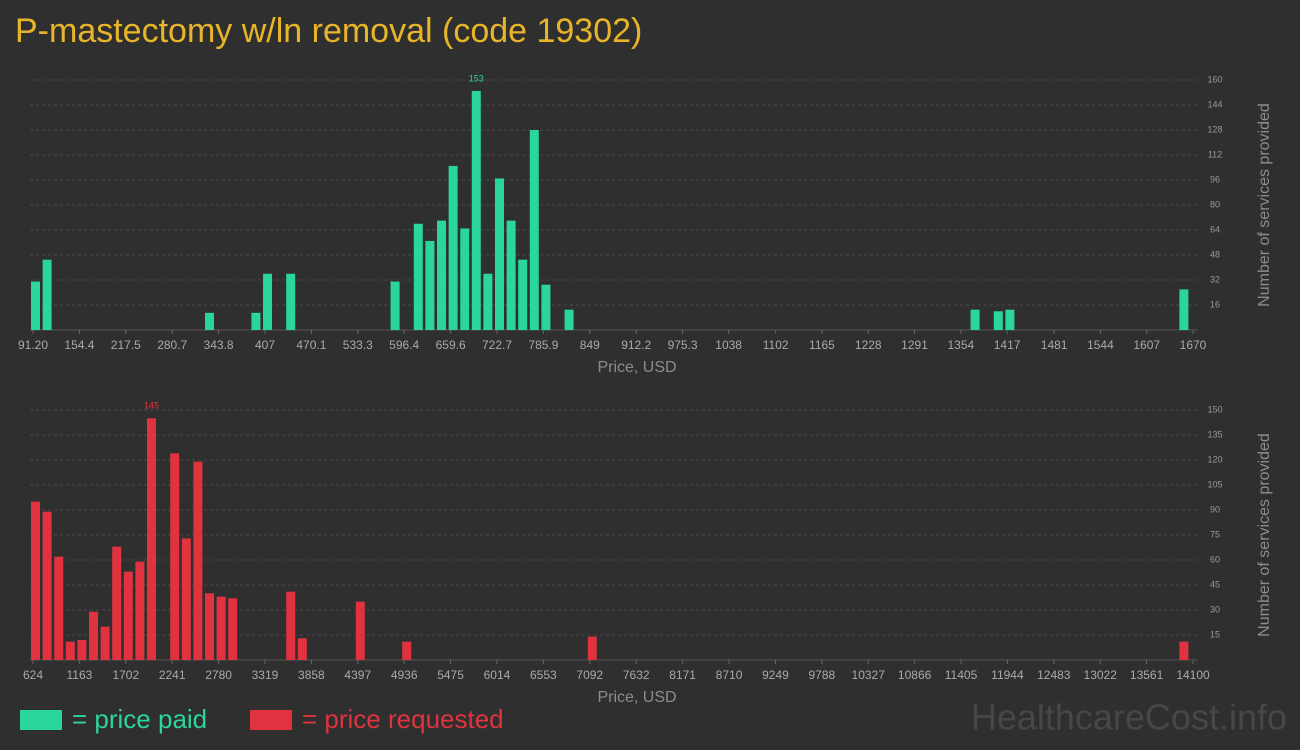  I want to click on x-tick-label: 7092, so click(589, 675).